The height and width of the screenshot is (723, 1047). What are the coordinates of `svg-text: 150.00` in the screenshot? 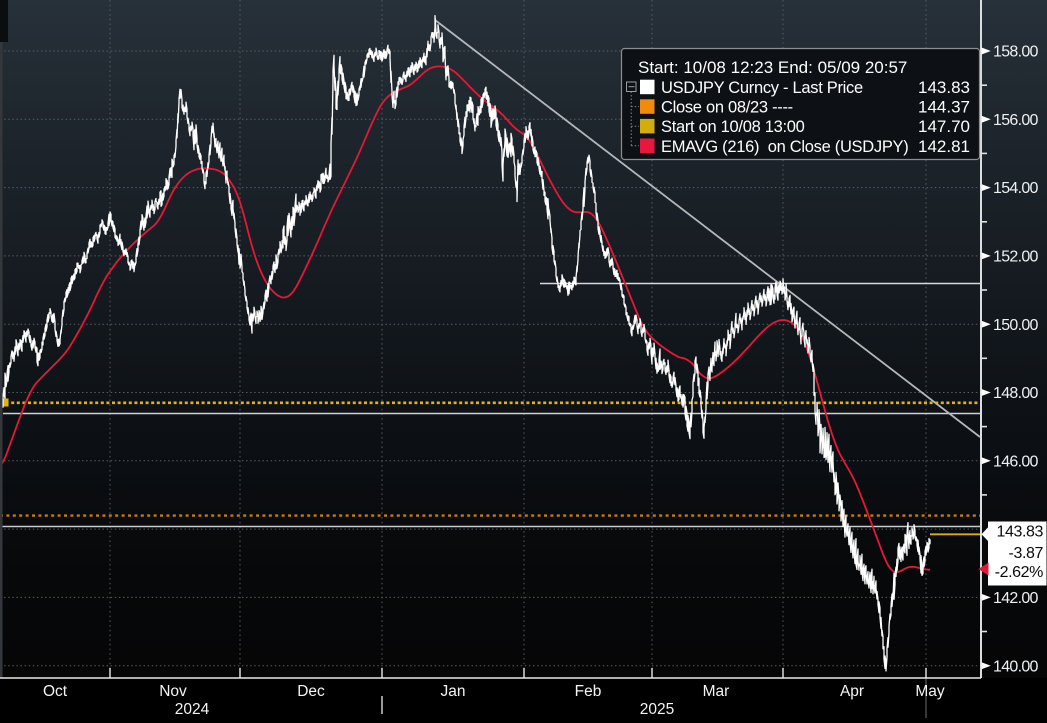 It's located at (1016, 325).